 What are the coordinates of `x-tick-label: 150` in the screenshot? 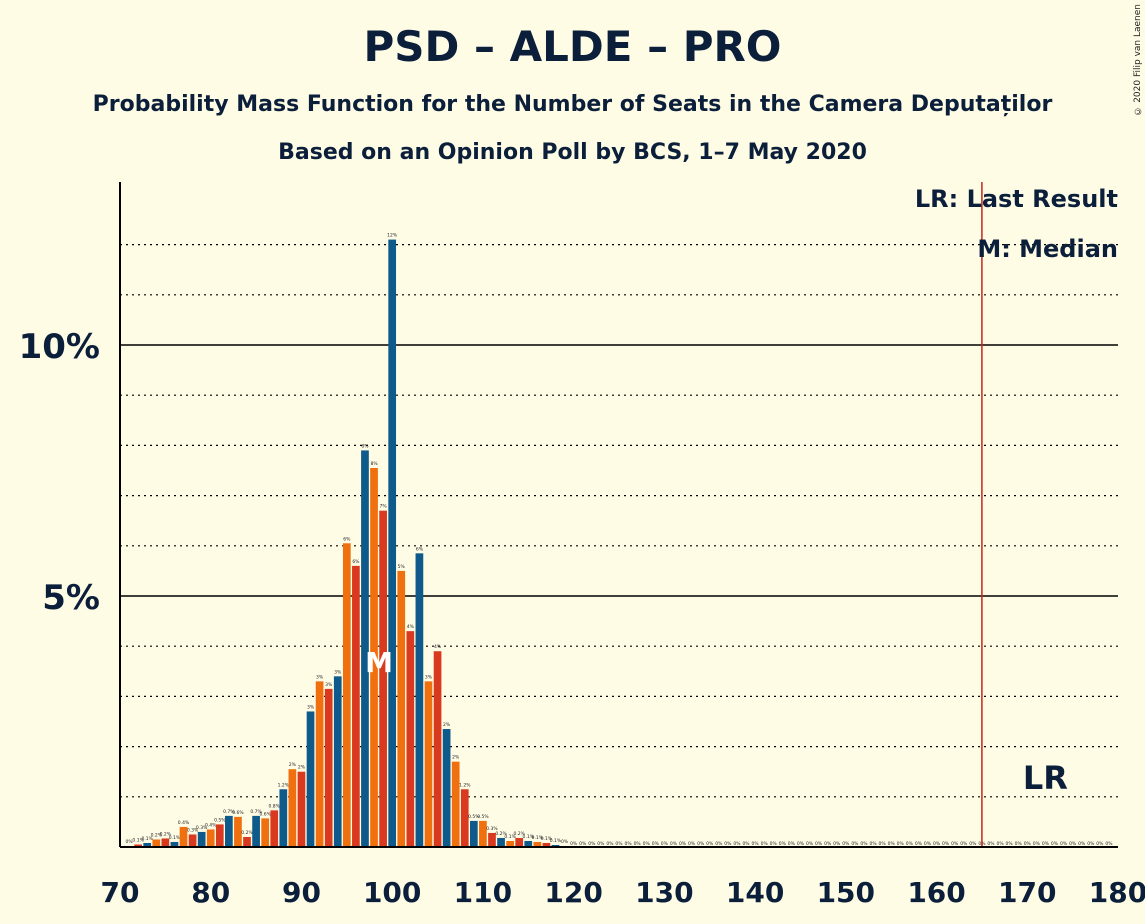 It's located at (846, 892).